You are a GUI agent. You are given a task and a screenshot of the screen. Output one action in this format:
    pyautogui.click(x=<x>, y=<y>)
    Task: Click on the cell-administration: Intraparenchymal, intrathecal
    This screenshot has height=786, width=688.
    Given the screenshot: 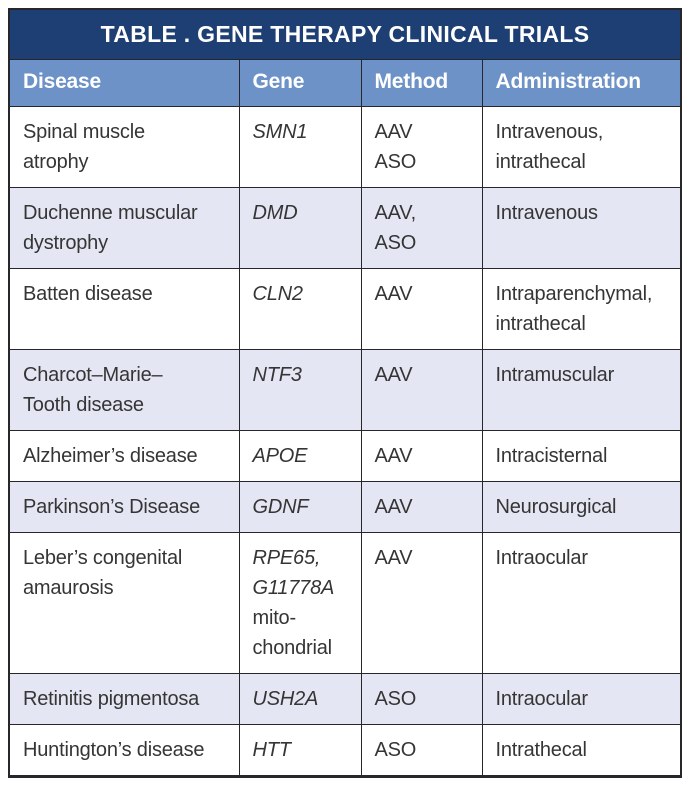 What is the action you would take?
    pyautogui.click(x=581, y=308)
    